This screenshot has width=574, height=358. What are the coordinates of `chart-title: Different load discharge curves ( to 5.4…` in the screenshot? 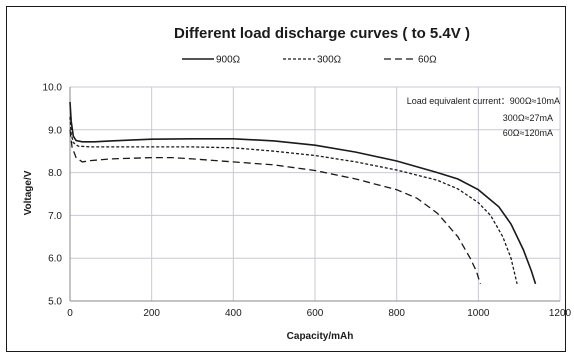 It's located at (322, 33).